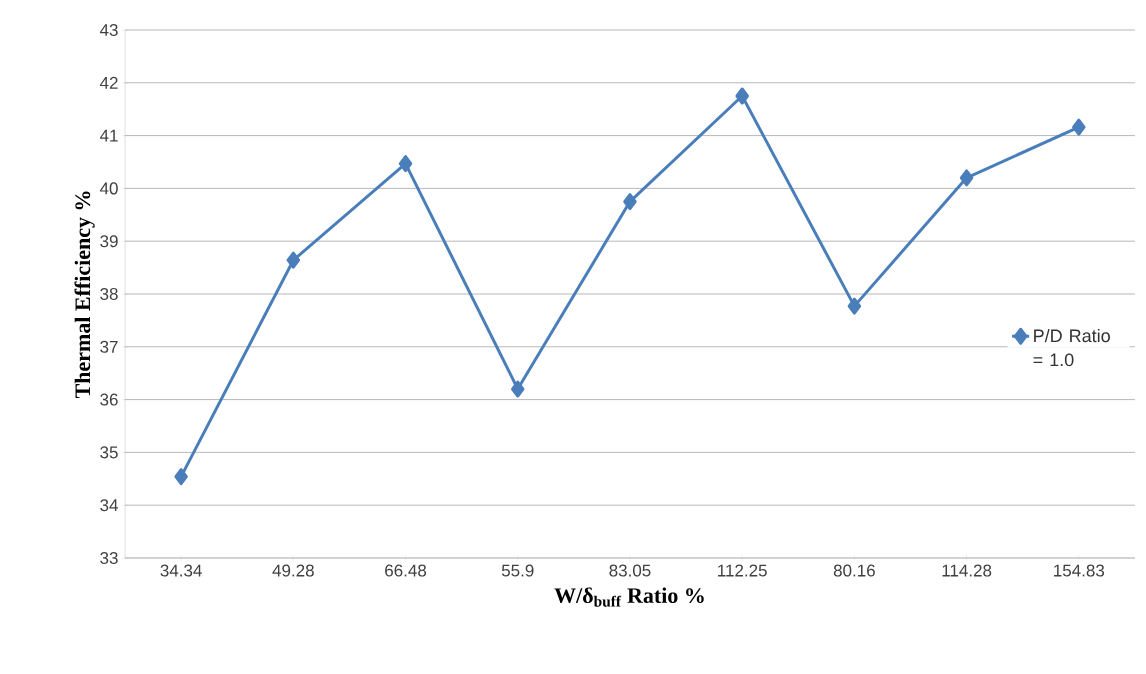 Image resolution: width=1146 pixels, height=674 pixels. What do you see at coordinates (181, 570) in the screenshot?
I see `x-tick-label: 34.34` at bounding box center [181, 570].